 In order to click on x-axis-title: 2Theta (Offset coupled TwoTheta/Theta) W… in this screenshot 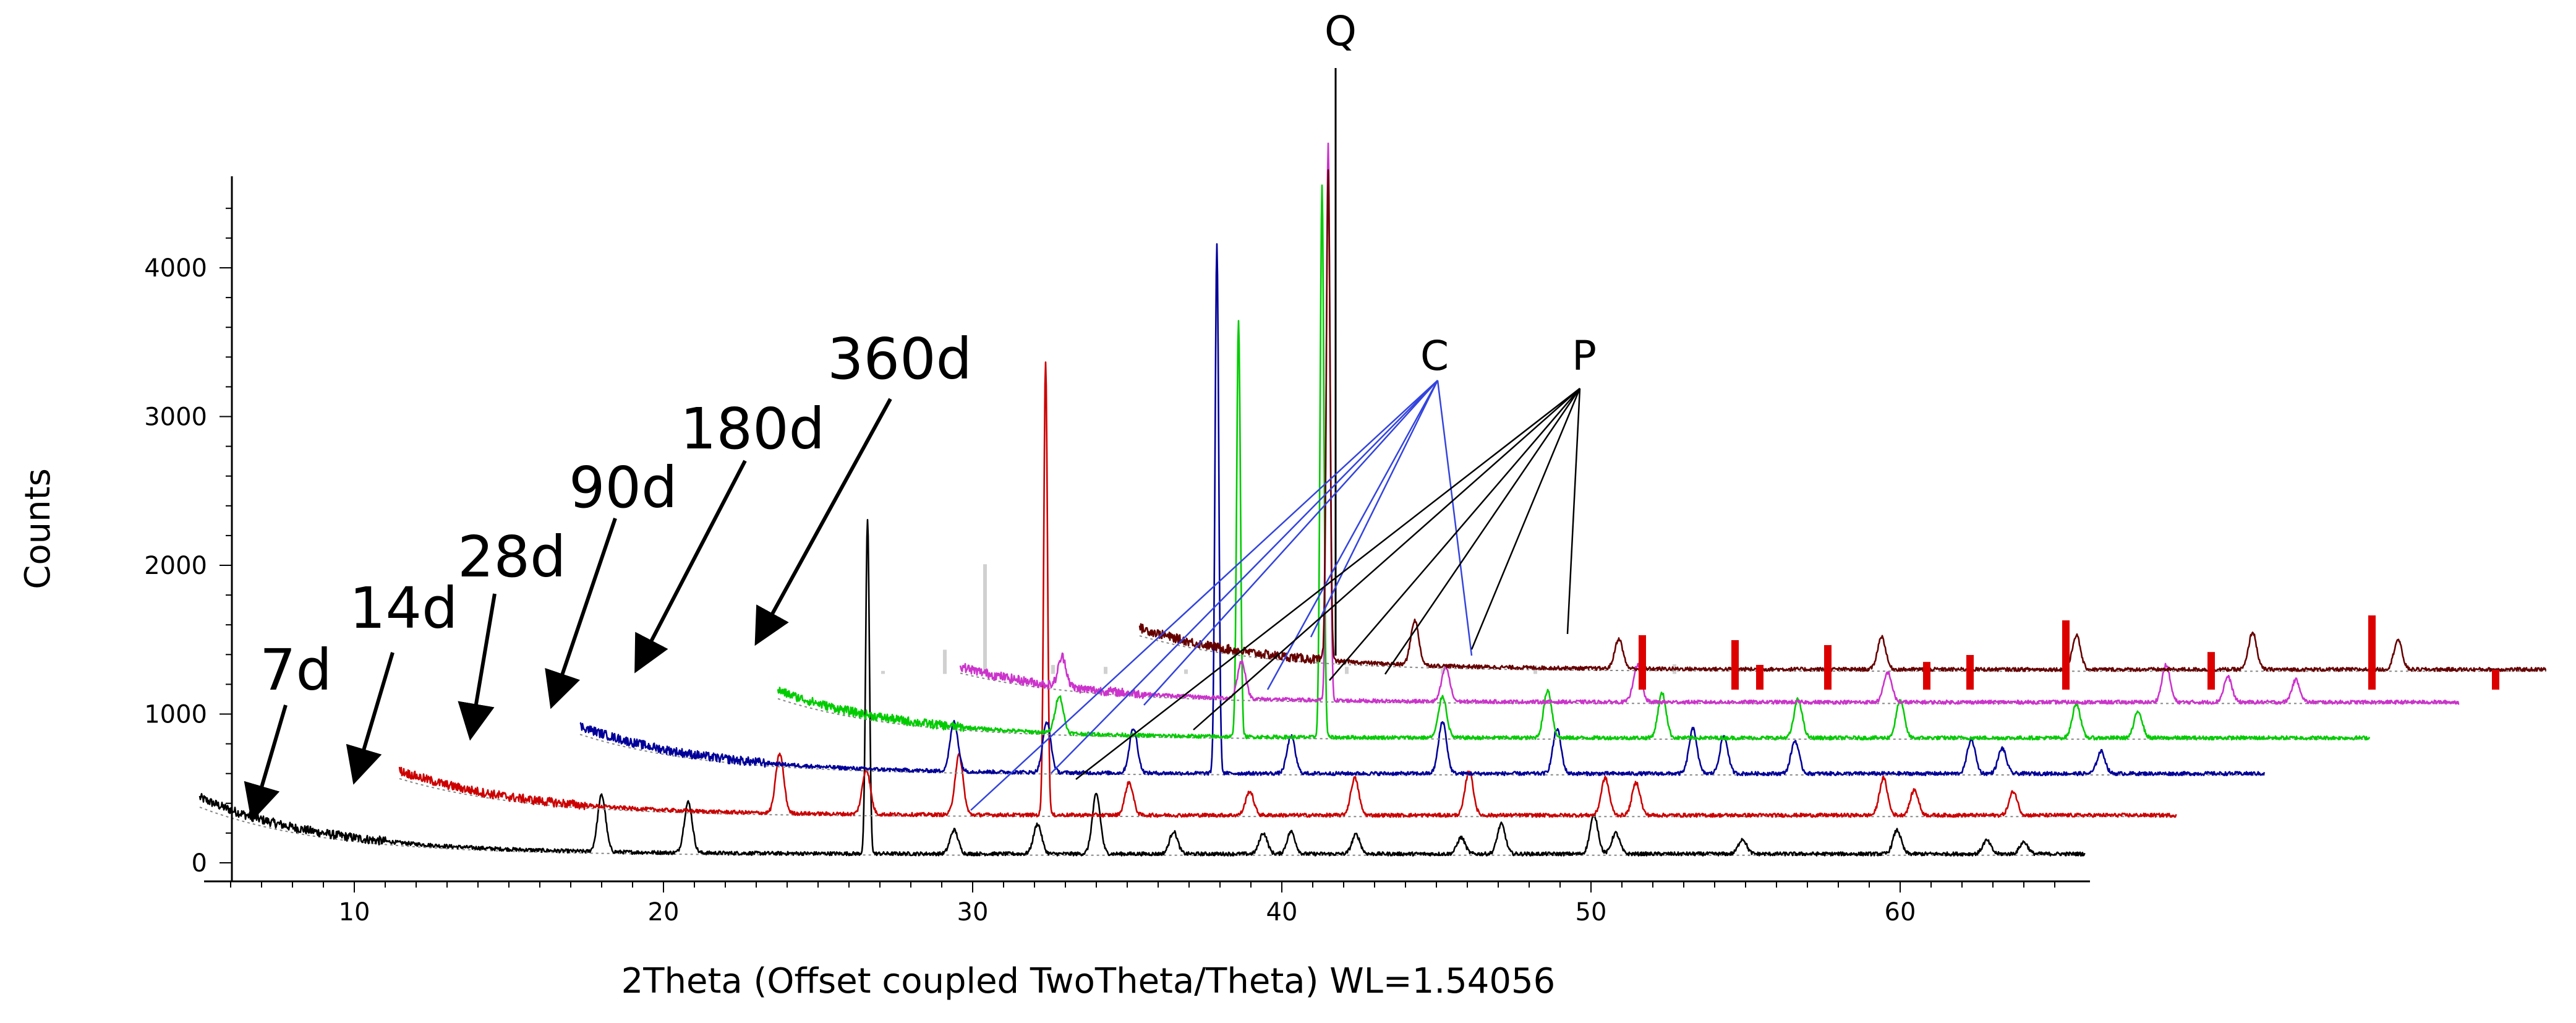, I will do `click(1088, 981)`.